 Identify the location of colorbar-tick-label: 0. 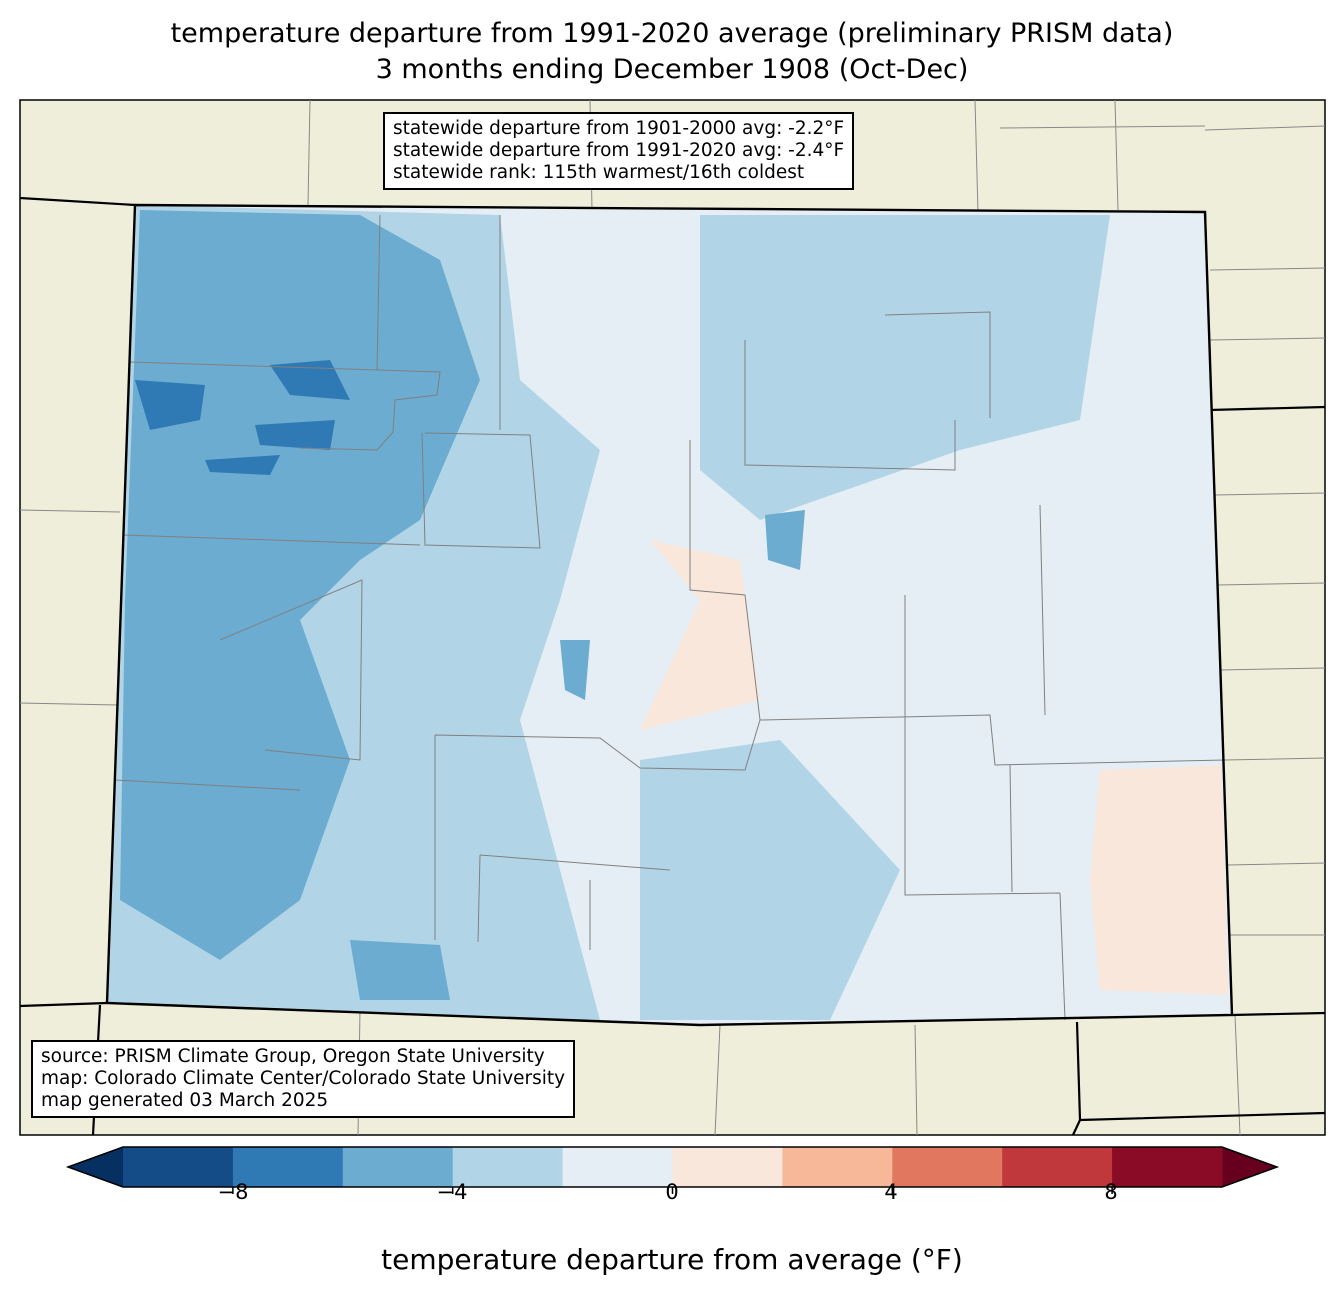
(672, 1192).